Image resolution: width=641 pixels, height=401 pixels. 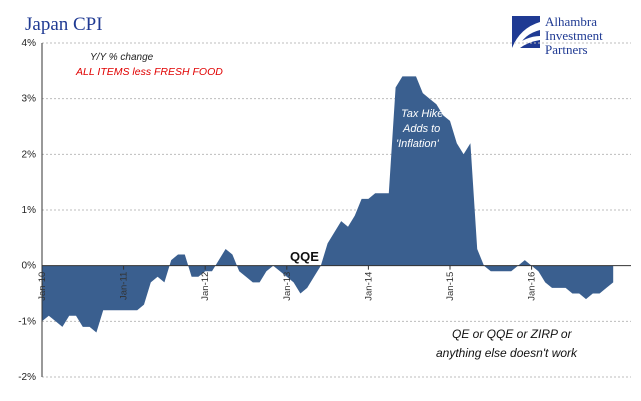 I want to click on tax-hike-annotation: Tax Hike Adds to 'Inflation', so click(x=419, y=129).